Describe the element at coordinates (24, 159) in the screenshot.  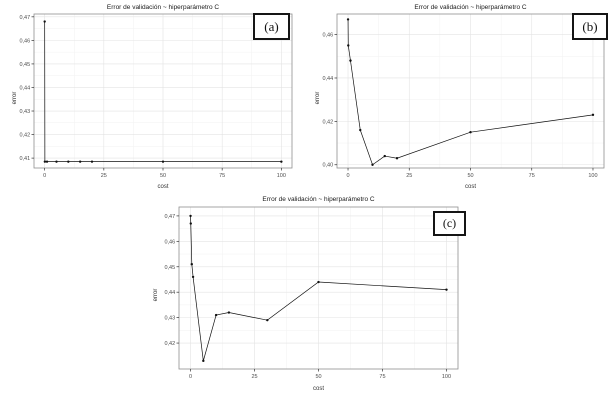
I see `svg-text: 0,41` at that location.